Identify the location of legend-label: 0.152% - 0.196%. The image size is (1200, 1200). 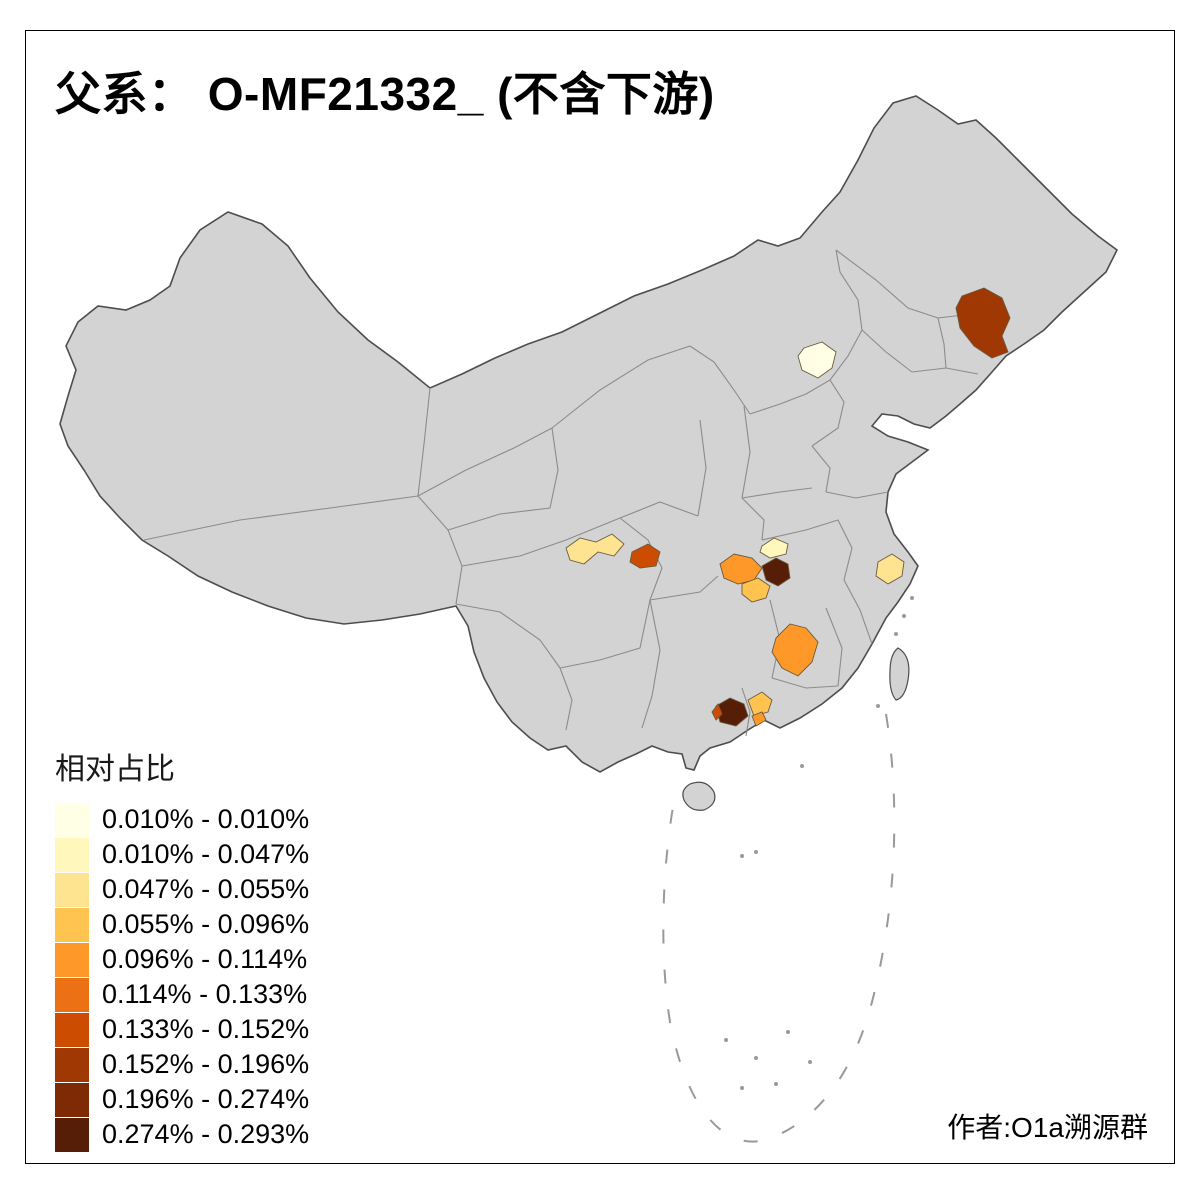
(206, 1064).